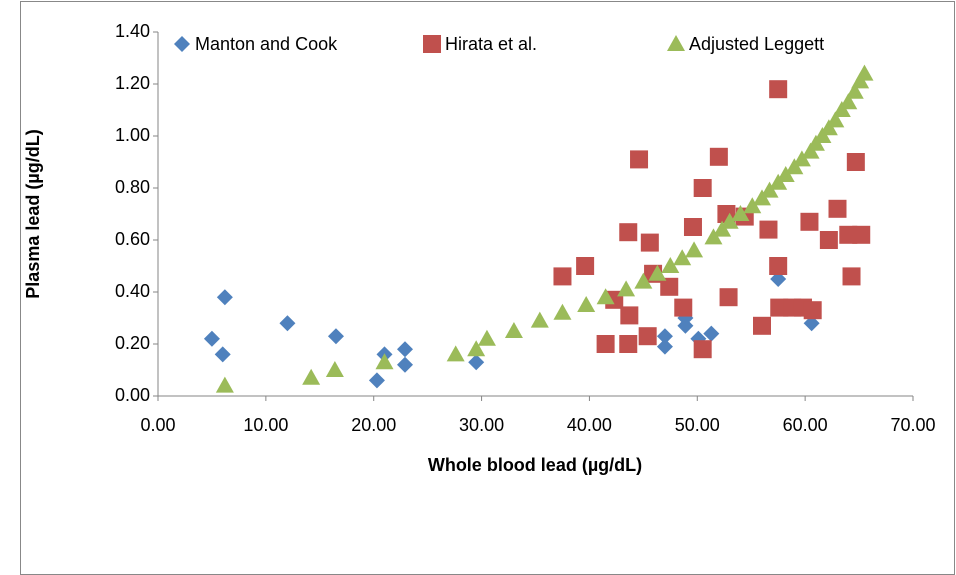  What do you see at coordinates (805, 425) in the screenshot?
I see `x-tick-label: 60.00` at bounding box center [805, 425].